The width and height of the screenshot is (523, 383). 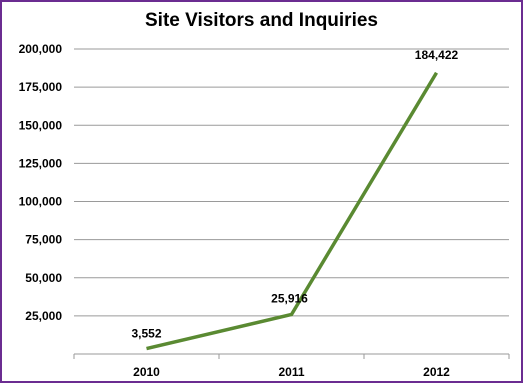 I want to click on y-tick-label: 25,000, so click(x=43, y=316).